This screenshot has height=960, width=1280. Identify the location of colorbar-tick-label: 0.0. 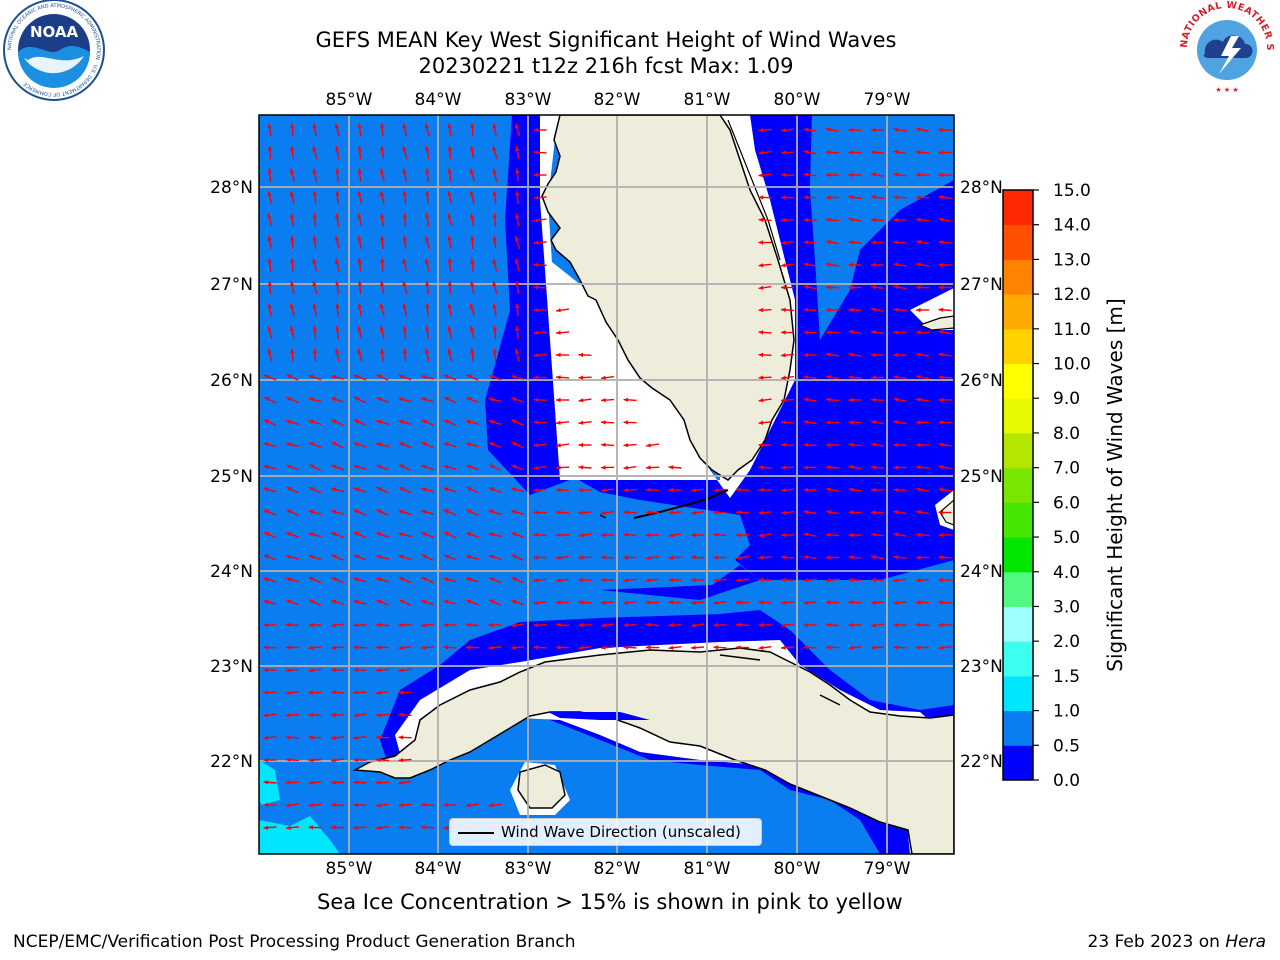
(1066, 781).